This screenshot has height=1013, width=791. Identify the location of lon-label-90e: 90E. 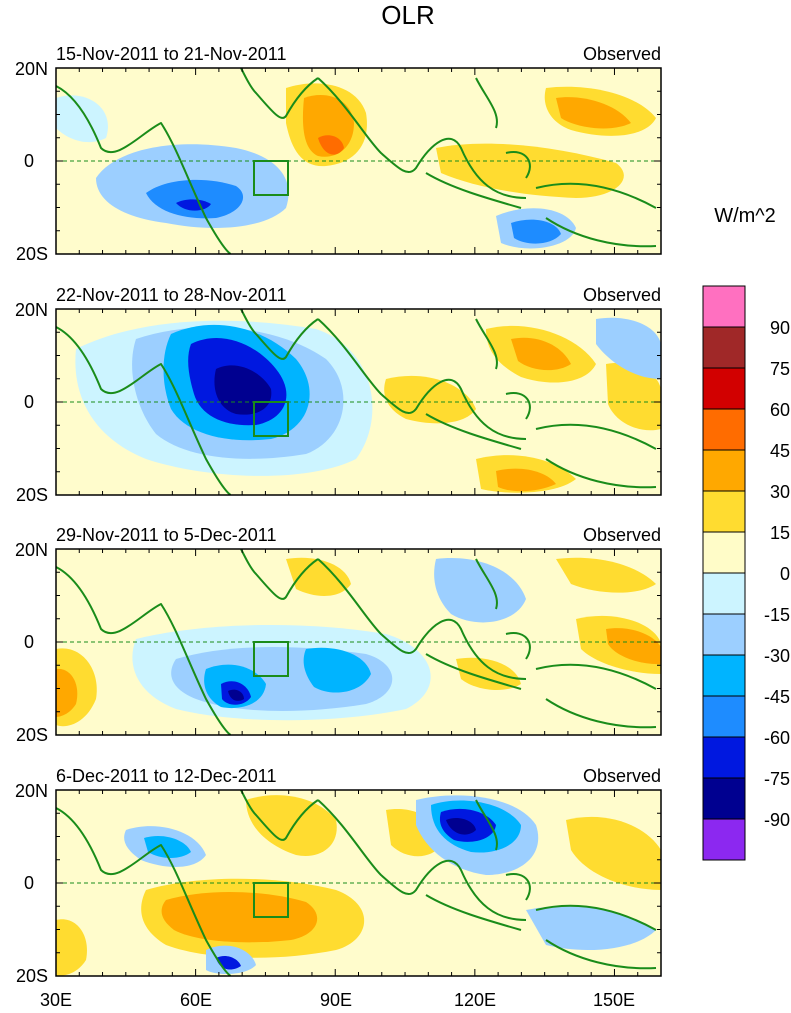
(336, 1000).